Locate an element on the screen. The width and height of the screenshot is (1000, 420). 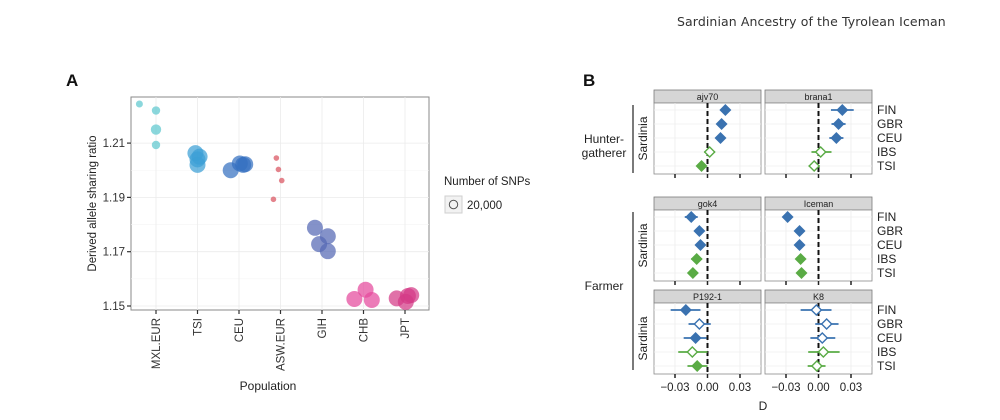
y-tick-label: 1.21 is located at coordinates (114, 144).